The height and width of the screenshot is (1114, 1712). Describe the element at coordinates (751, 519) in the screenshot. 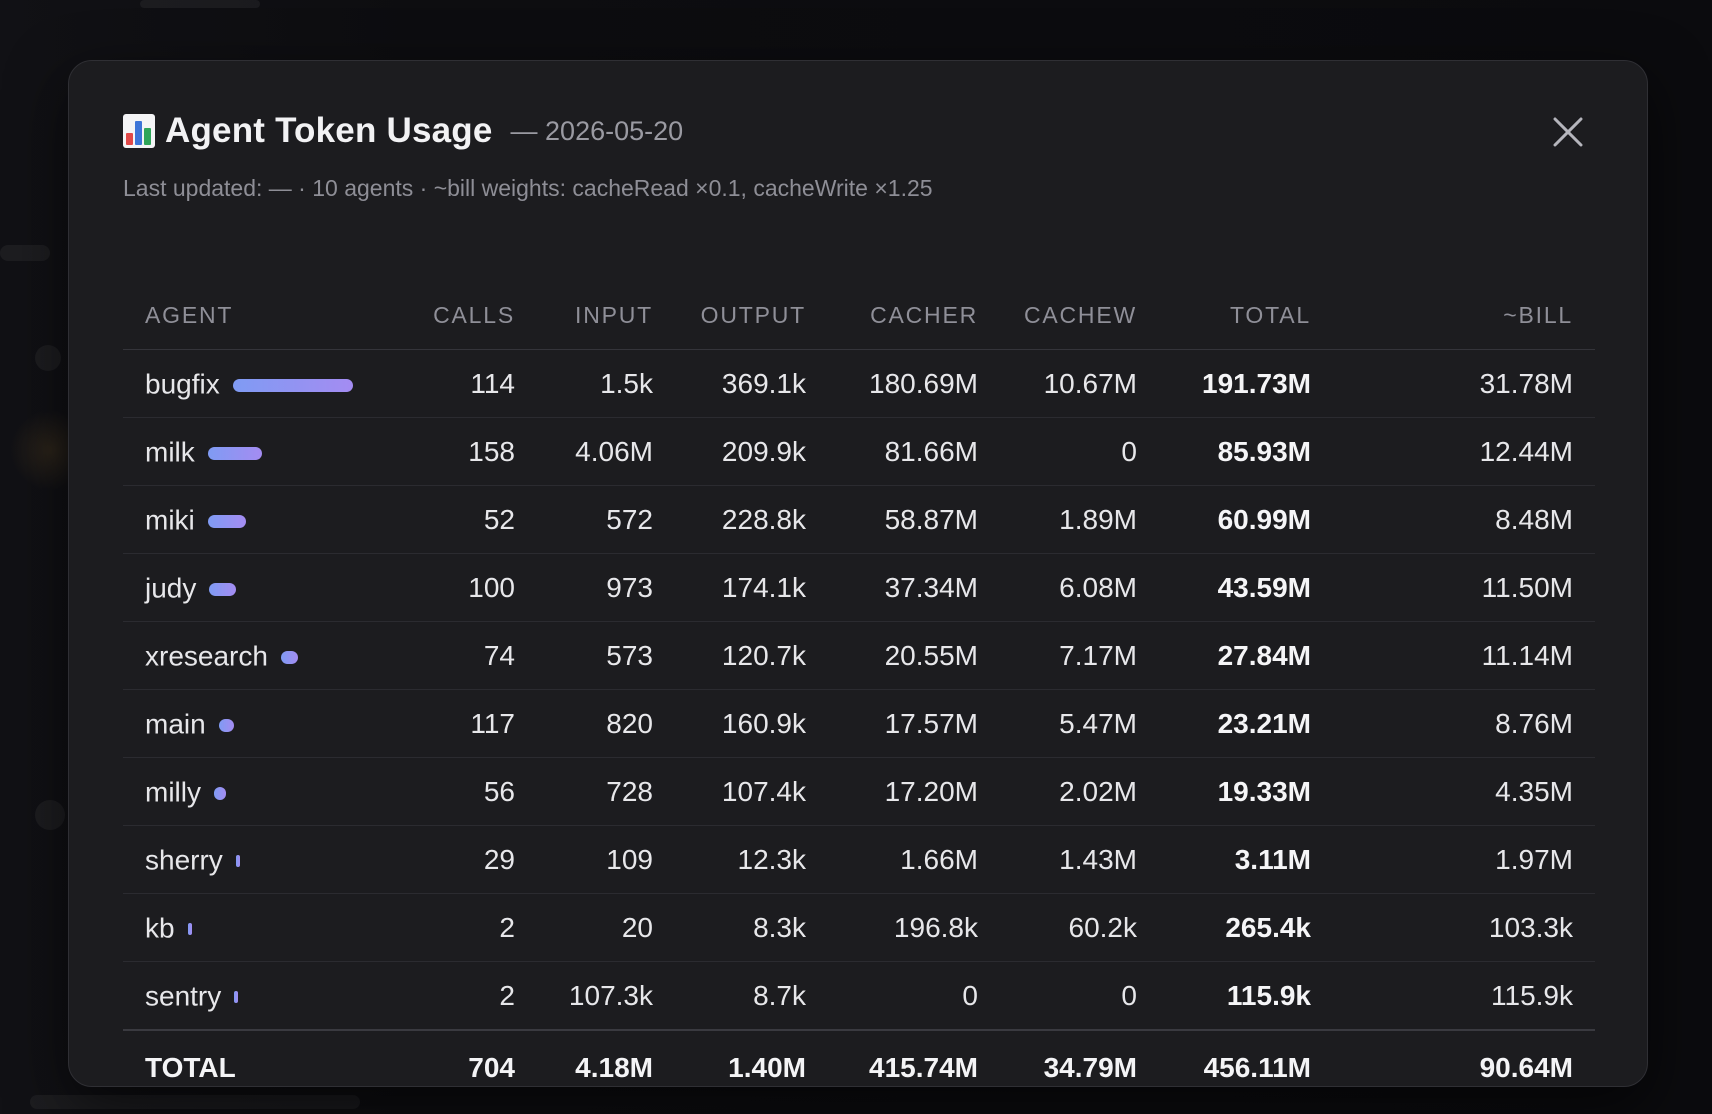

I see `output-cell: 228.8k` at that location.